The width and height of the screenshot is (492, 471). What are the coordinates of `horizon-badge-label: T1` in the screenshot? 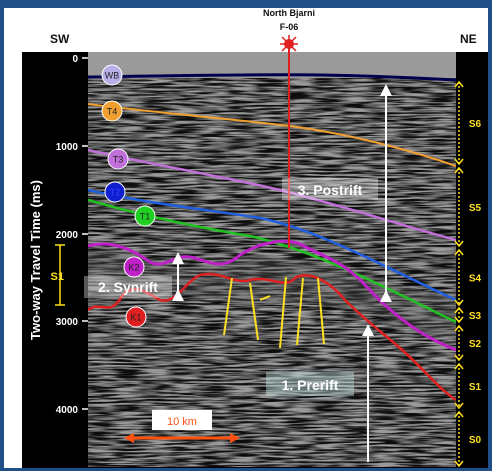 It's located at (145, 217).